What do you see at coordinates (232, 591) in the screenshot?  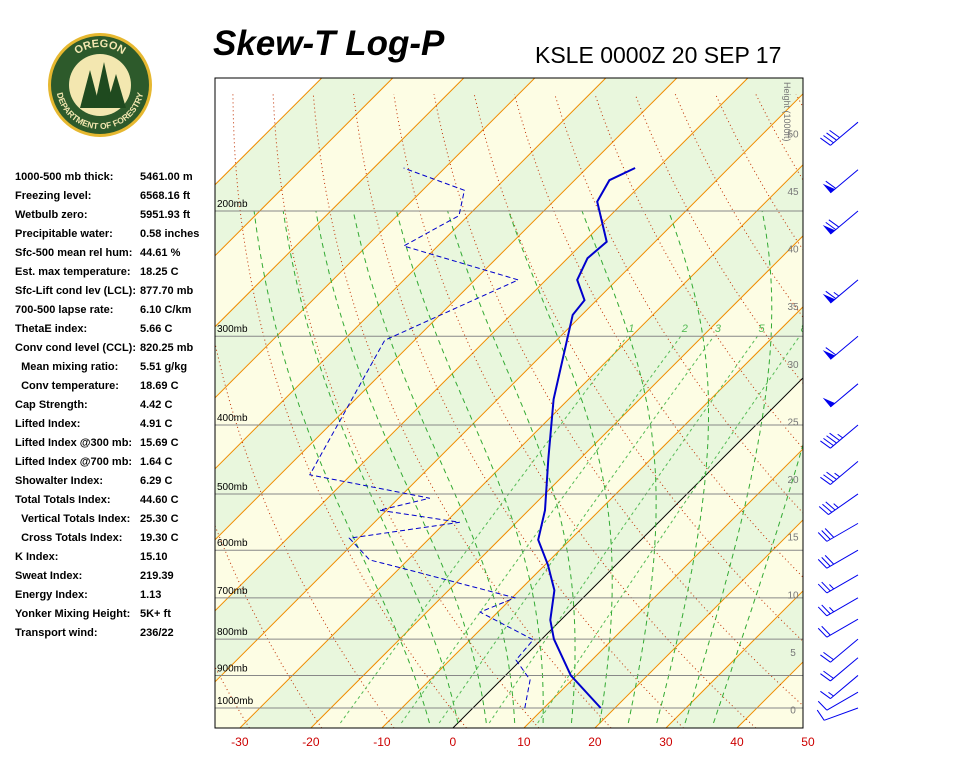 I see `pressure-tick-label: 700mb` at bounding box center [232, 591].